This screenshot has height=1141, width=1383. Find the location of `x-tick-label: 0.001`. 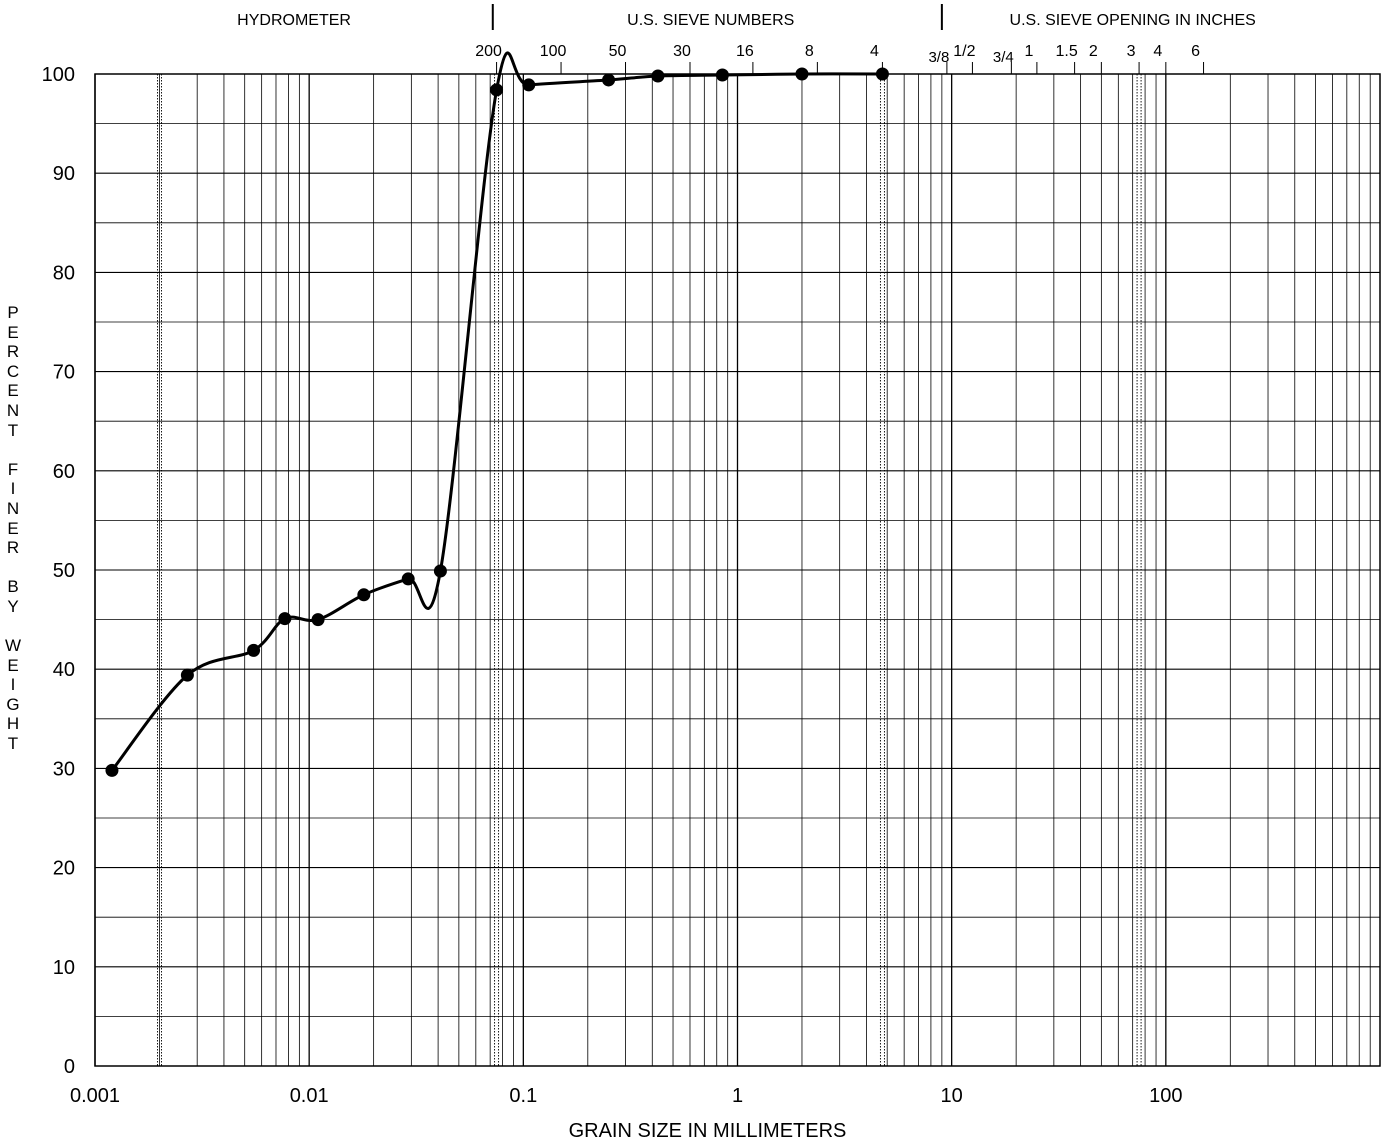

x-tick-label: 0.001 is located at coordinates (95, 1096).